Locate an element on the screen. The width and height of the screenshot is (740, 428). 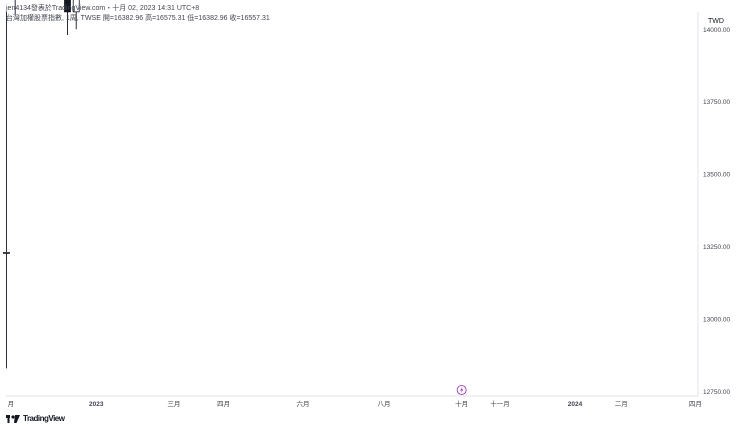
currency-label: TWD is located at coordinates (716, 21).